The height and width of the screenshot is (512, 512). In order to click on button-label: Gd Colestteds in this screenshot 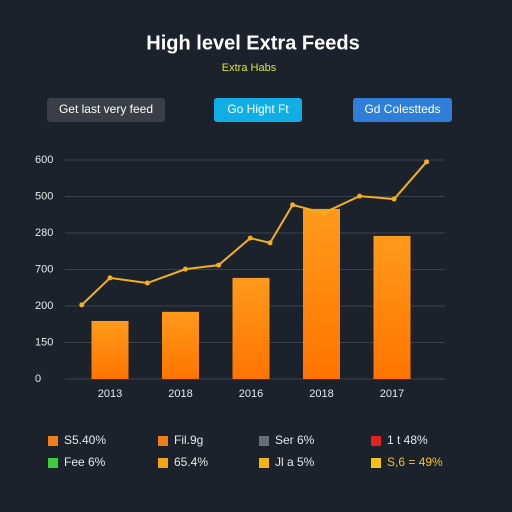, I will do `click(402, 109)`.